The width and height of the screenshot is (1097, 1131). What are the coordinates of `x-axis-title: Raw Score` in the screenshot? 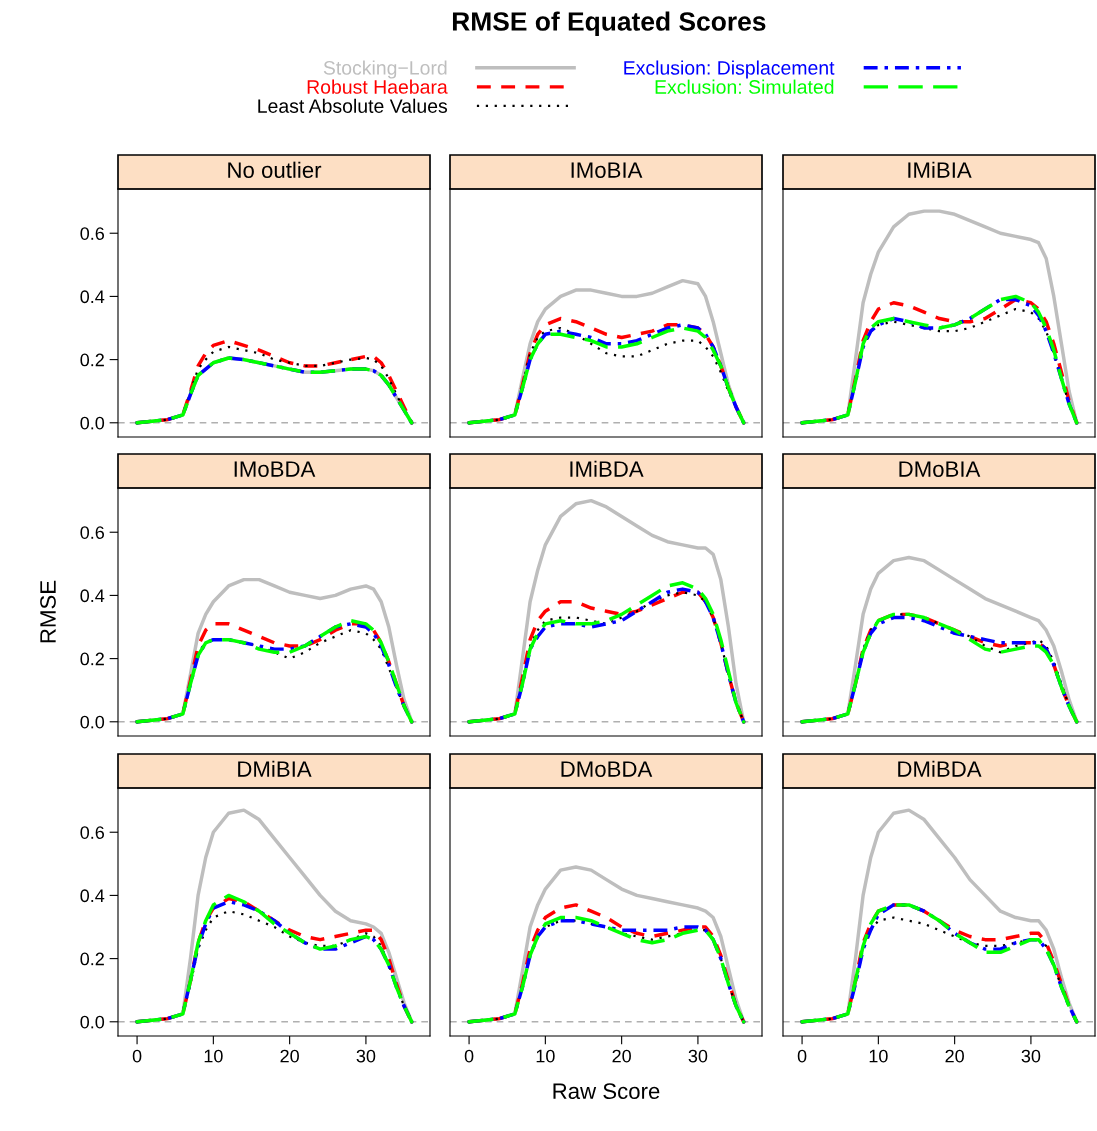 It's located at (606, 1091).